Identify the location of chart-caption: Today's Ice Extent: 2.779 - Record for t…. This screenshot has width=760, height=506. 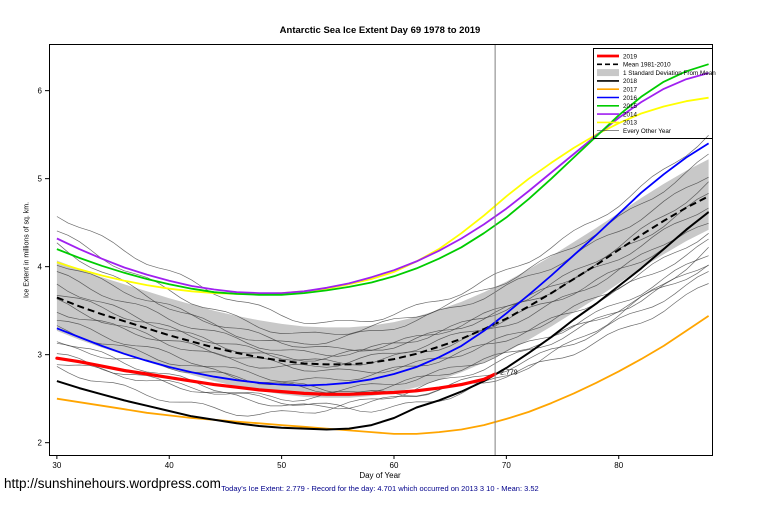
(380, 488).